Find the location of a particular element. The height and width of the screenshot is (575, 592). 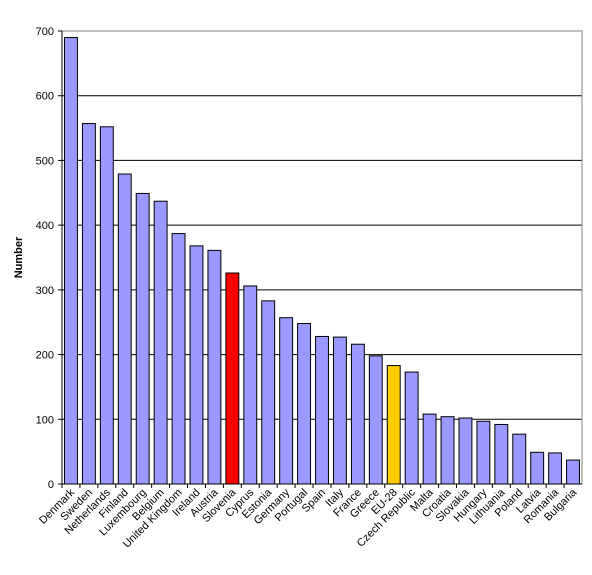

bar-united-kingdom is located at coordinates (178, 359).